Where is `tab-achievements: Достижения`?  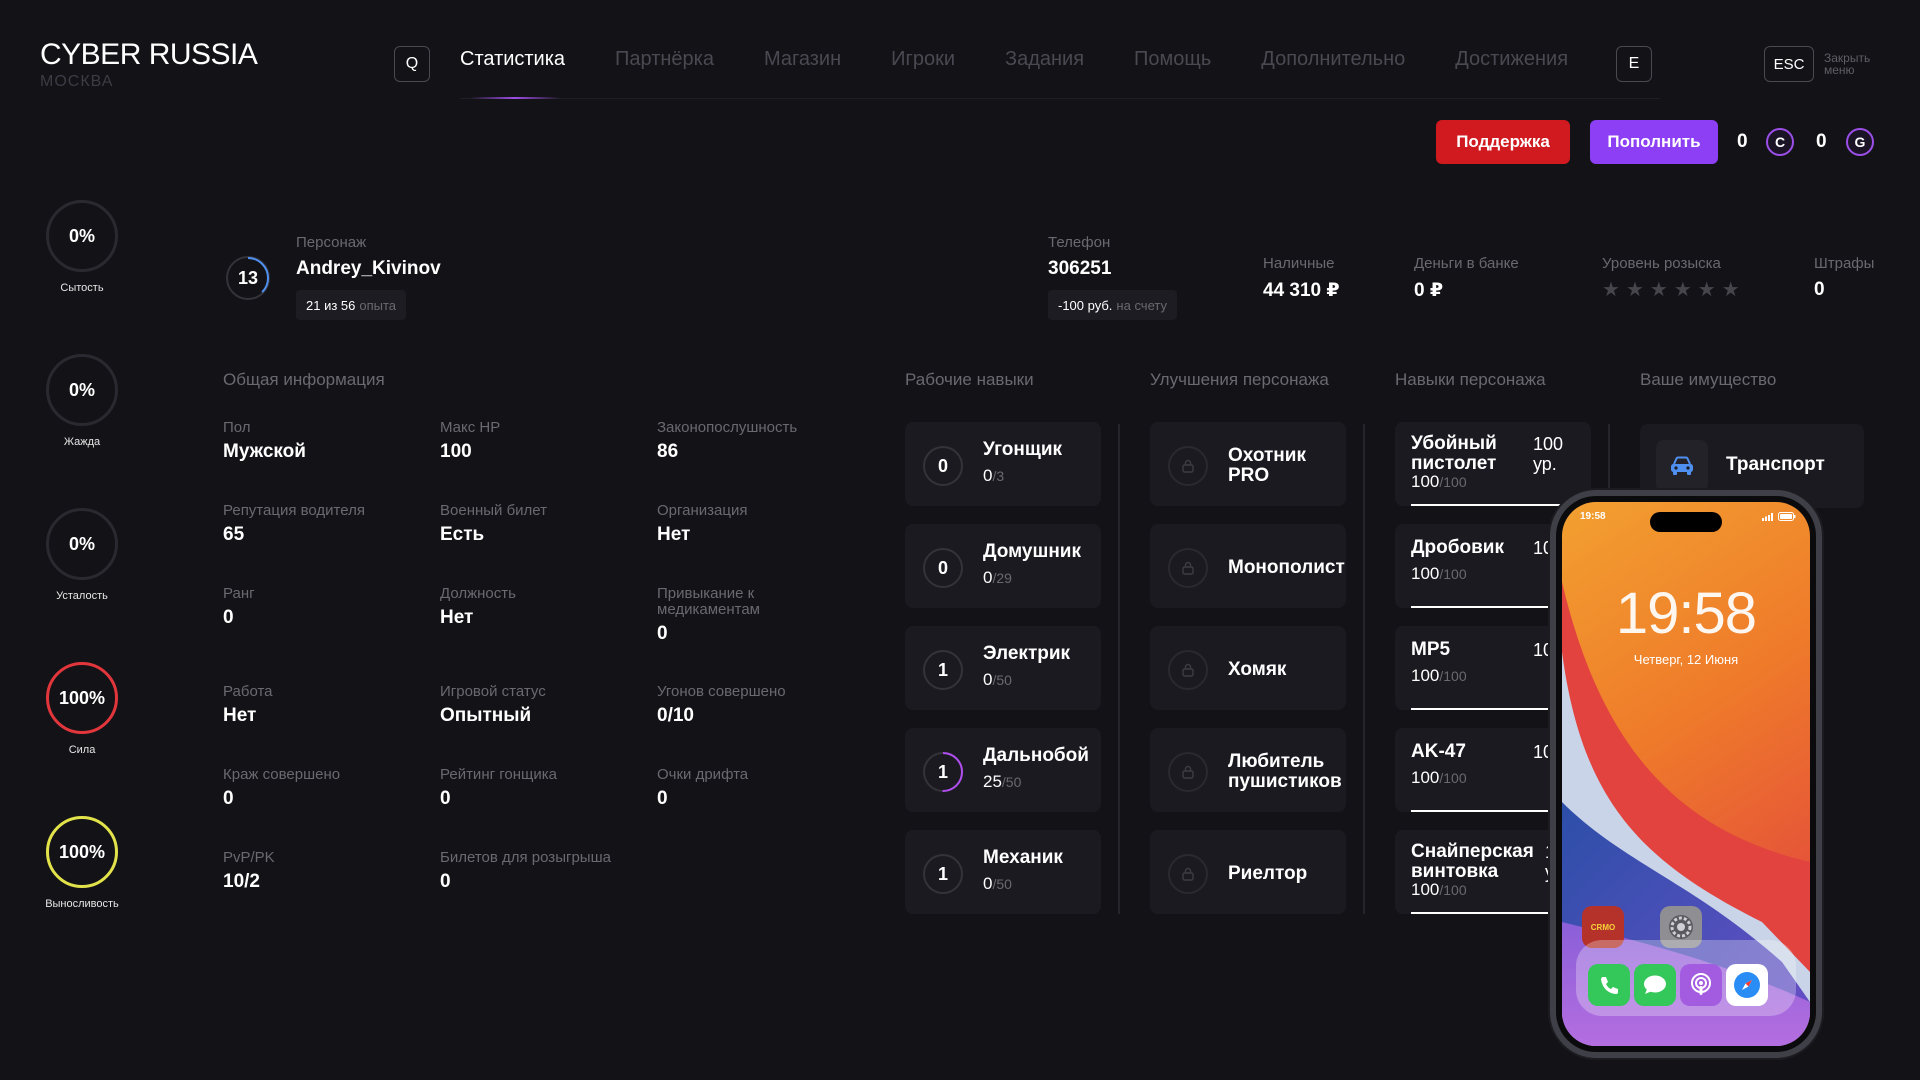
tab-achievements: Достижения is located at coordinates (1512, 59).